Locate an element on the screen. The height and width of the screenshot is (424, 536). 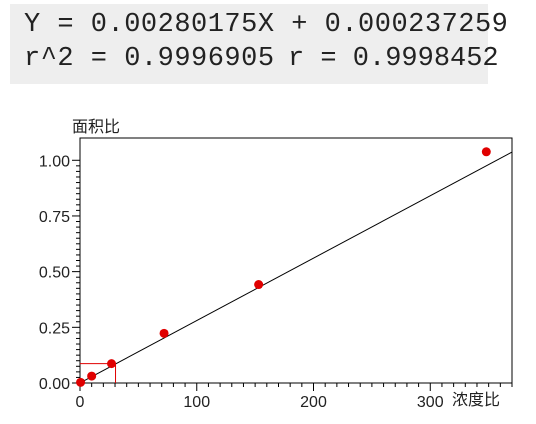
r-squared: r^2 = 0.9996905 is located at coordinates (149, 59).